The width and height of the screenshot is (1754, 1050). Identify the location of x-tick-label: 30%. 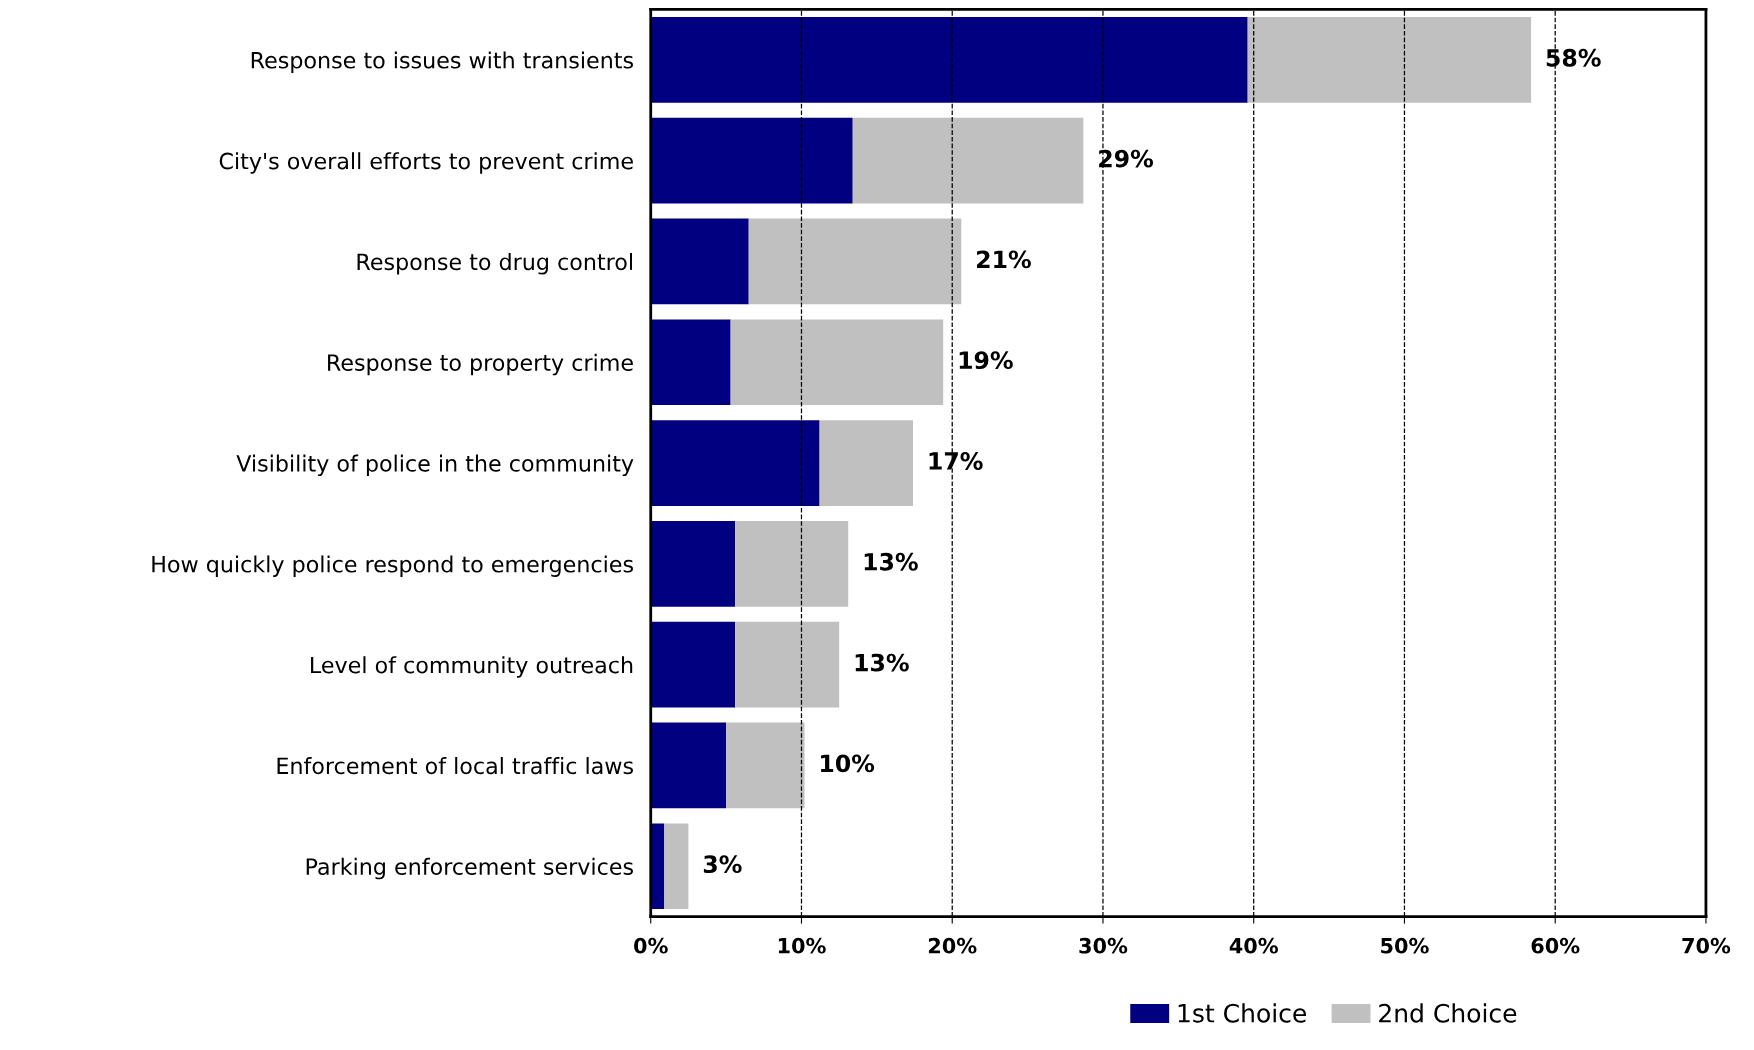
(1103, 945).